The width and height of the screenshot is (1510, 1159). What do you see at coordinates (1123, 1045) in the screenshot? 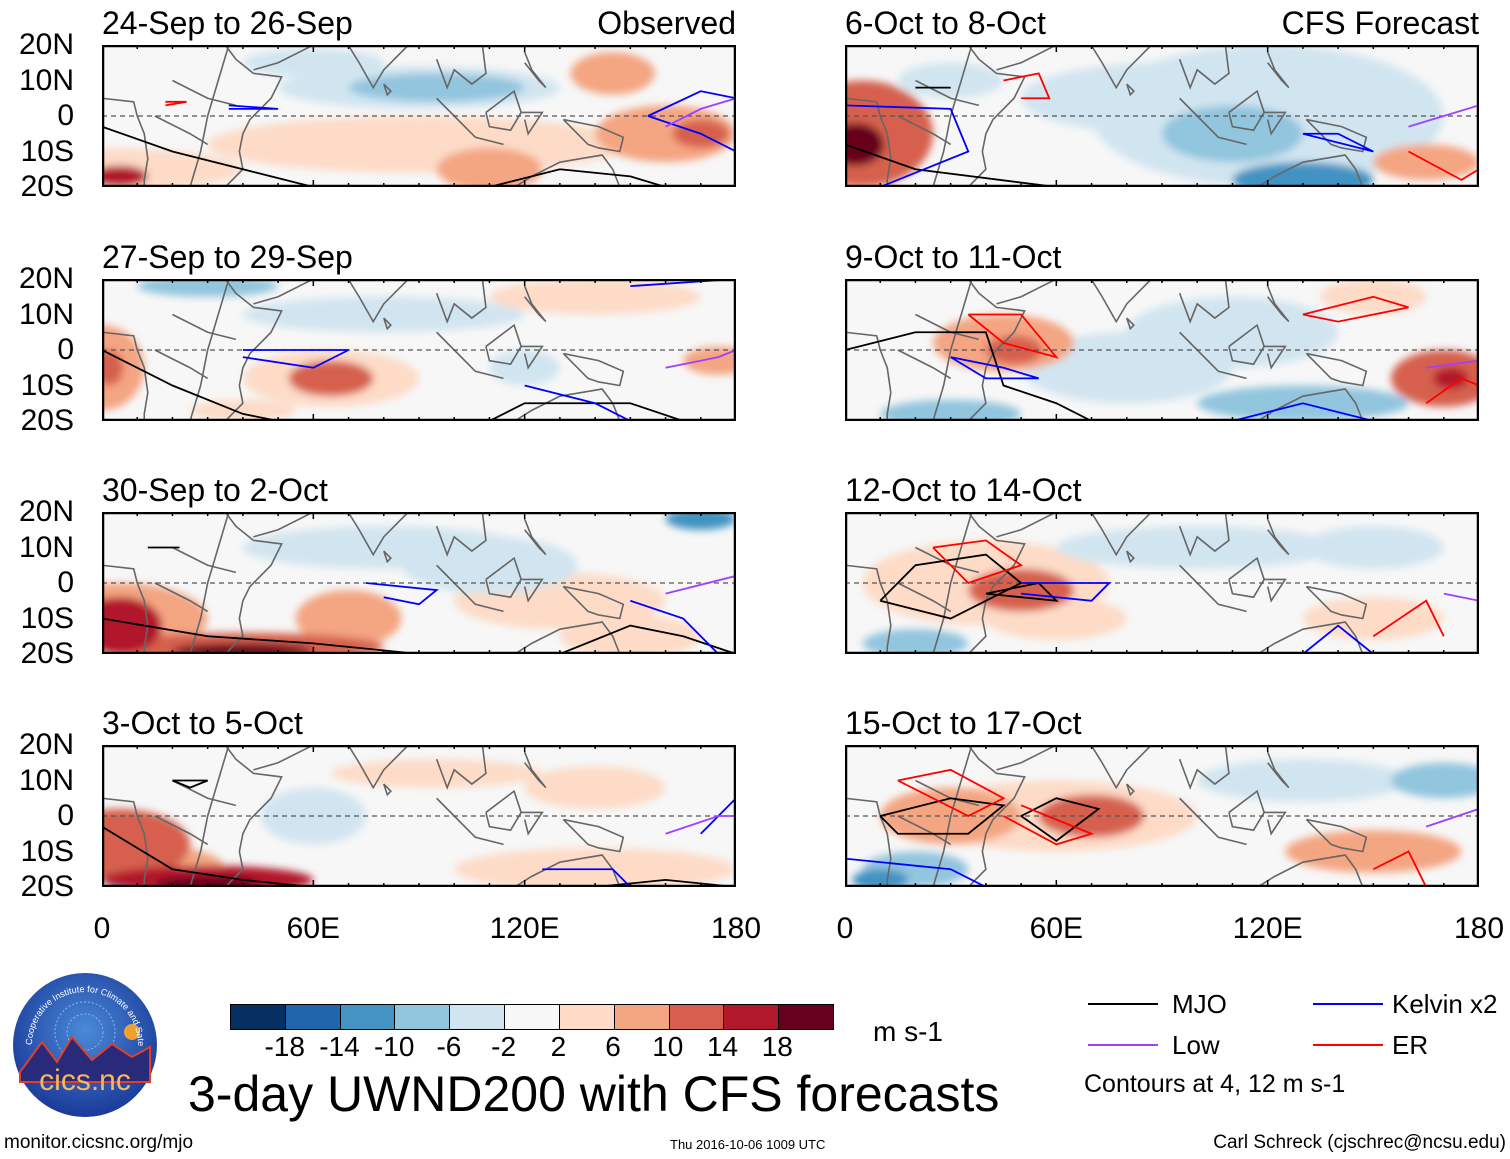
I see `legend-low-line` at bounding box center [1123, 1045].